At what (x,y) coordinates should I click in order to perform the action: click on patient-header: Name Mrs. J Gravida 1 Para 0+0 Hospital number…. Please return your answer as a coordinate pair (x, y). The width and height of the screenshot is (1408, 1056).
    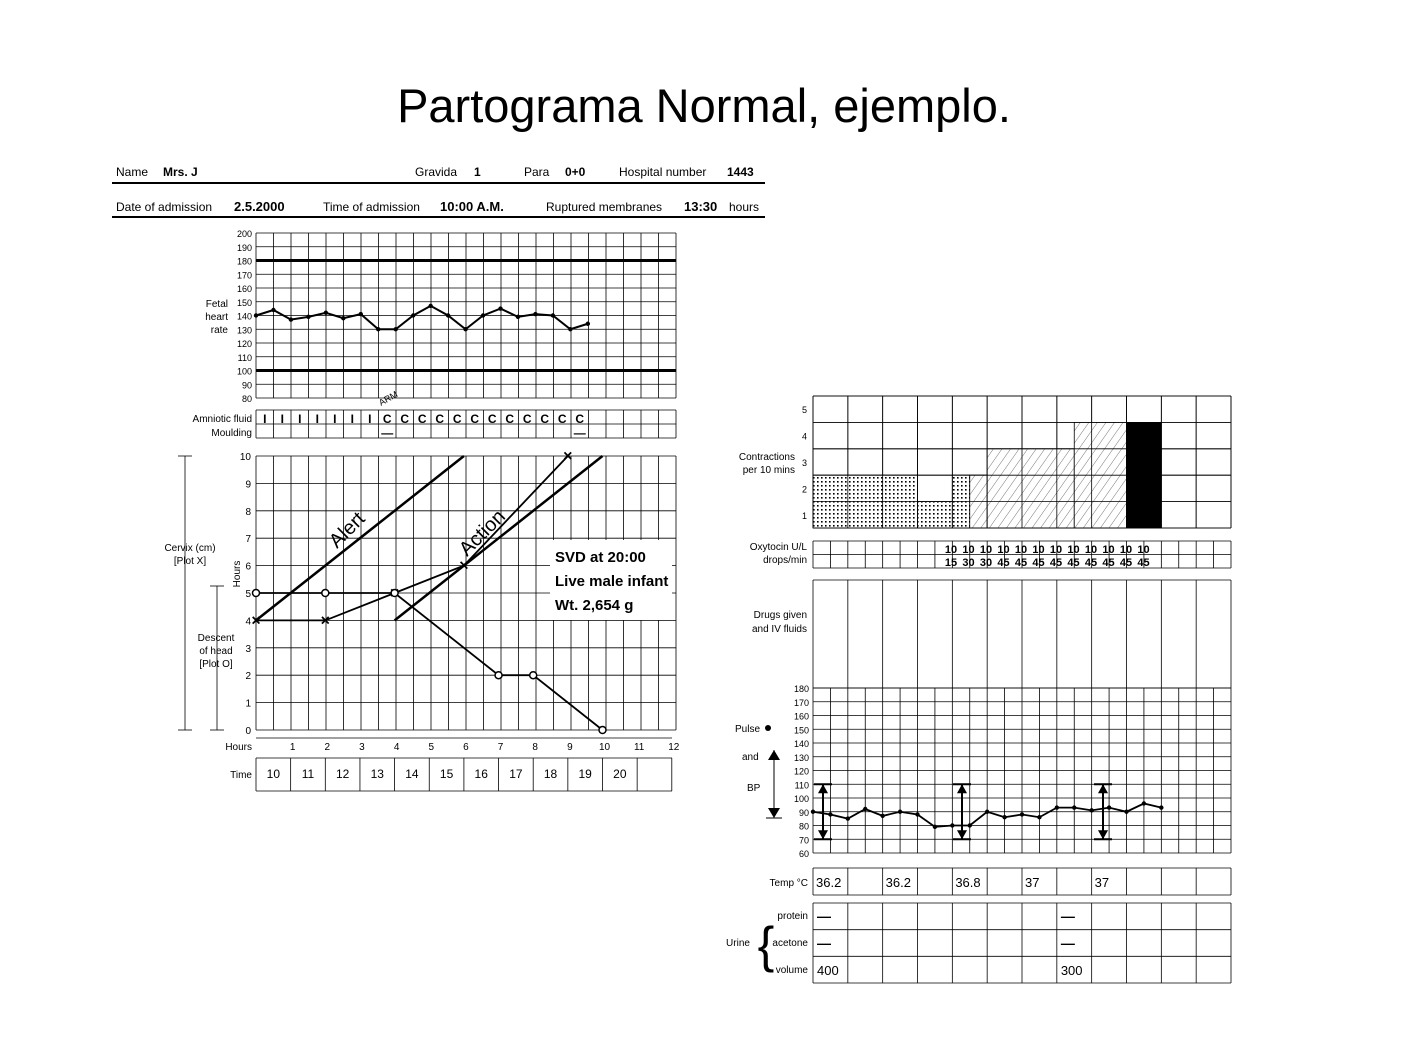
    Looking at the image, I should click on (438, 191).